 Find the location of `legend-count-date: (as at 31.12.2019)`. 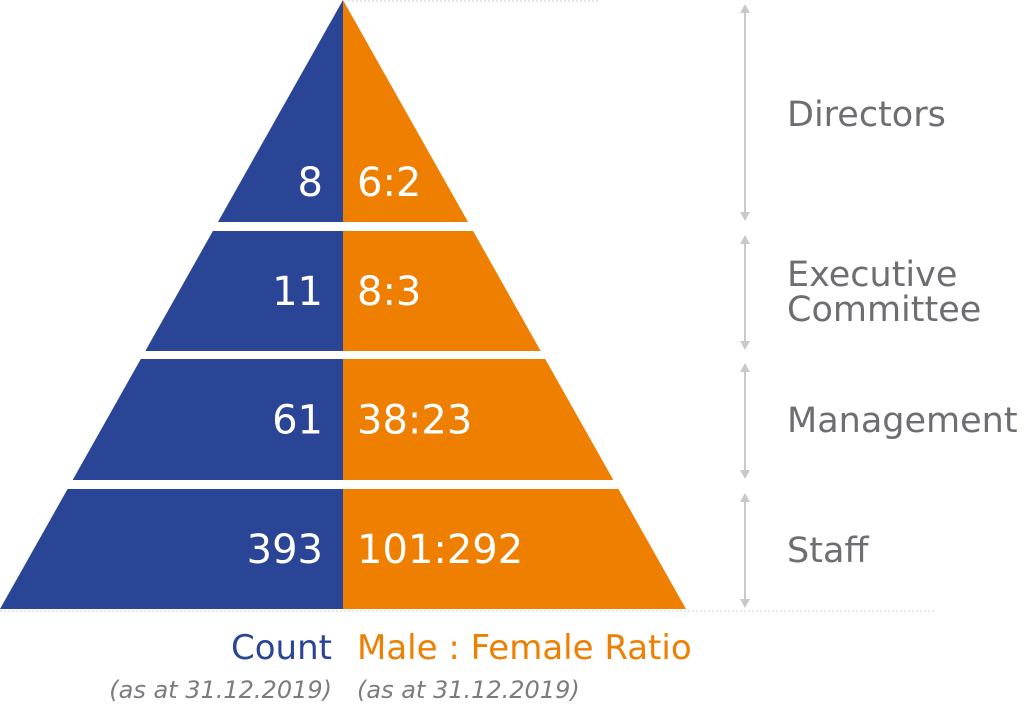

legend-count-date: (as at 31.12.2019) is located at coordinates (220, 690).